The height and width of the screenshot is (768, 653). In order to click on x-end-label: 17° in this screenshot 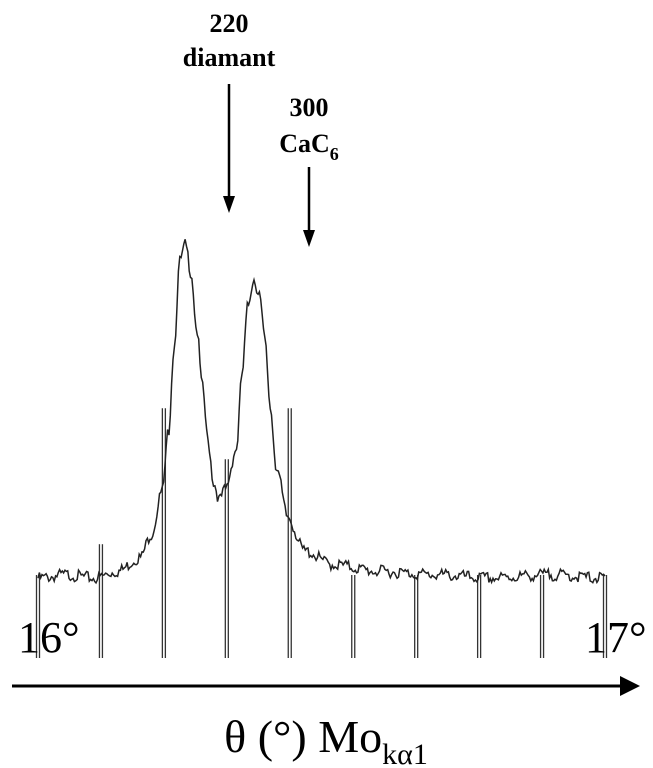, I will do `click(616, 637)`.